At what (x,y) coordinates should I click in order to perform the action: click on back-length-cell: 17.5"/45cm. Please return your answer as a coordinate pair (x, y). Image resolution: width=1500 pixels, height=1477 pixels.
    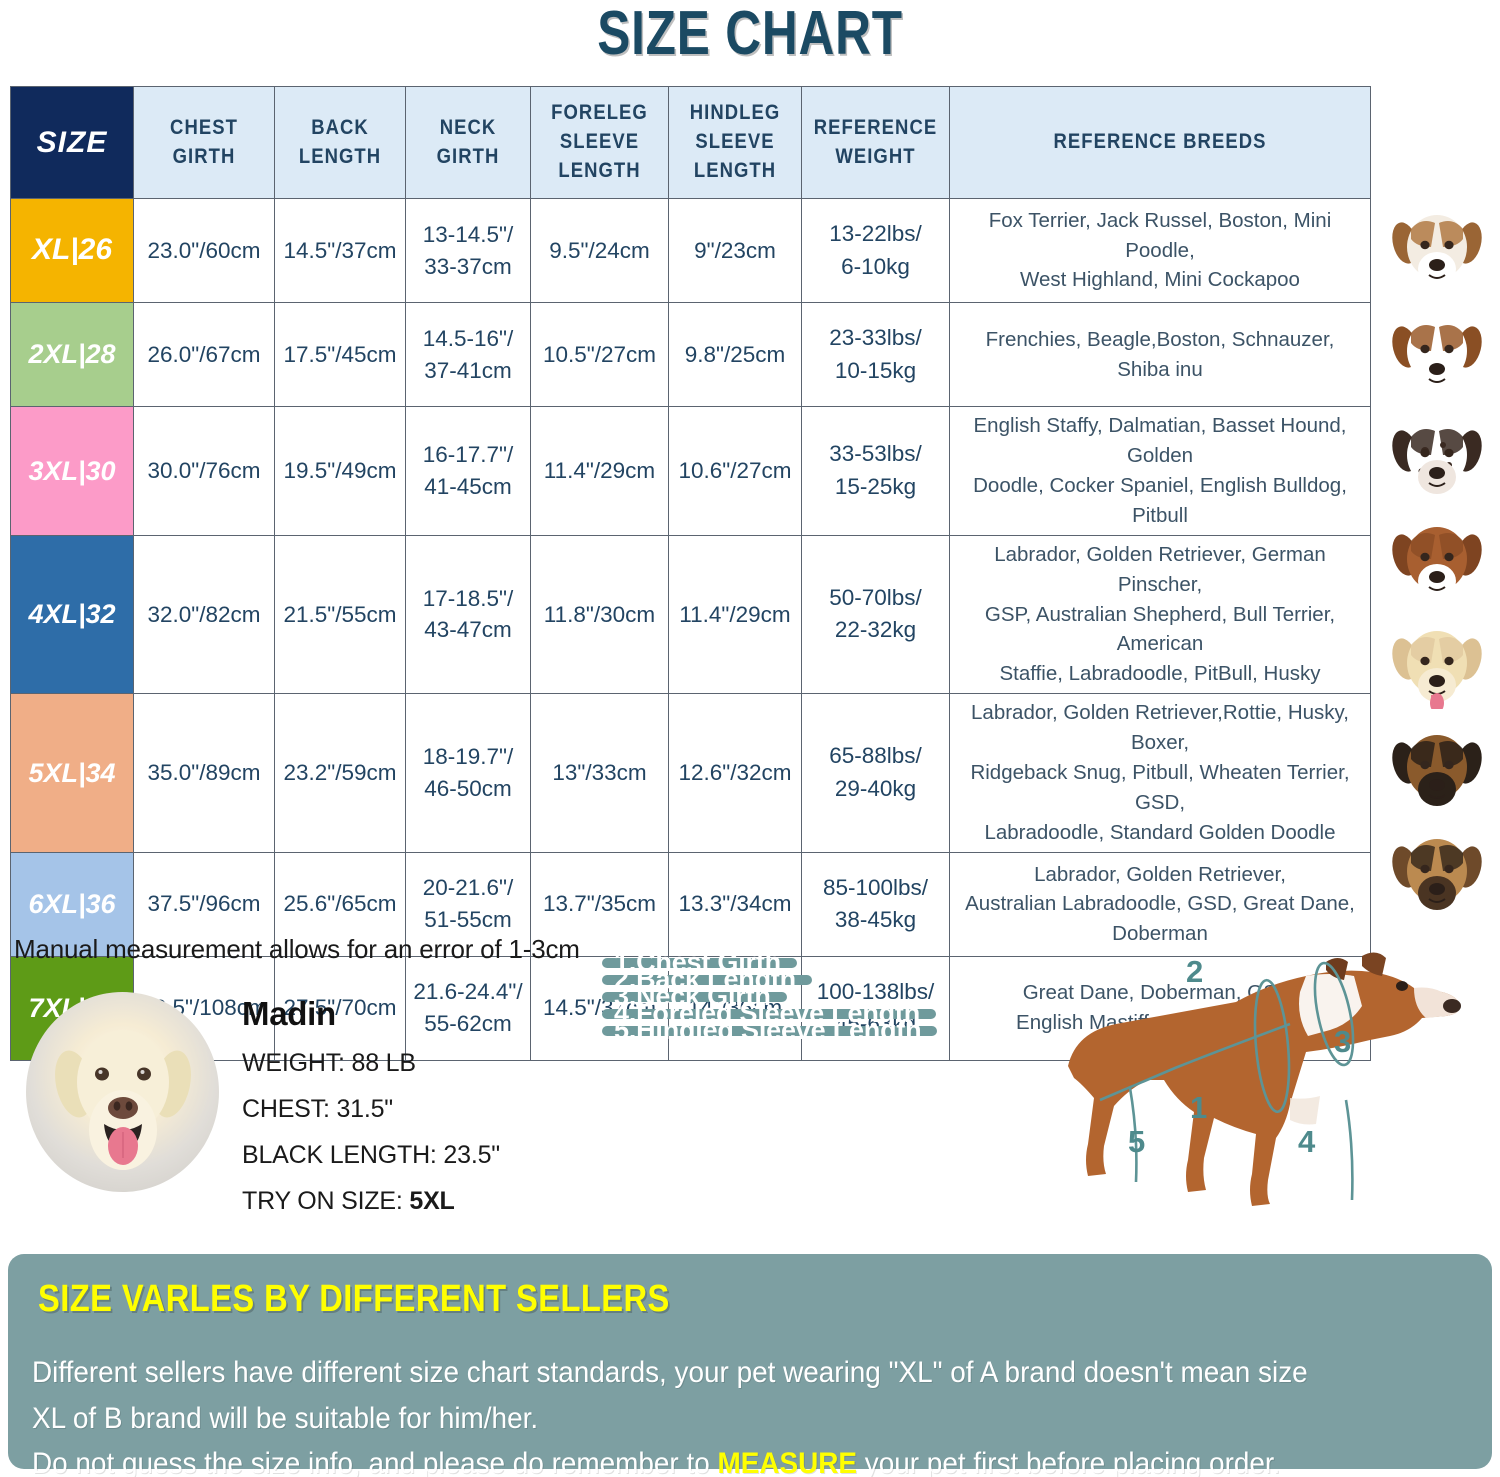
    Looking at the image, I should click on (340, 354).